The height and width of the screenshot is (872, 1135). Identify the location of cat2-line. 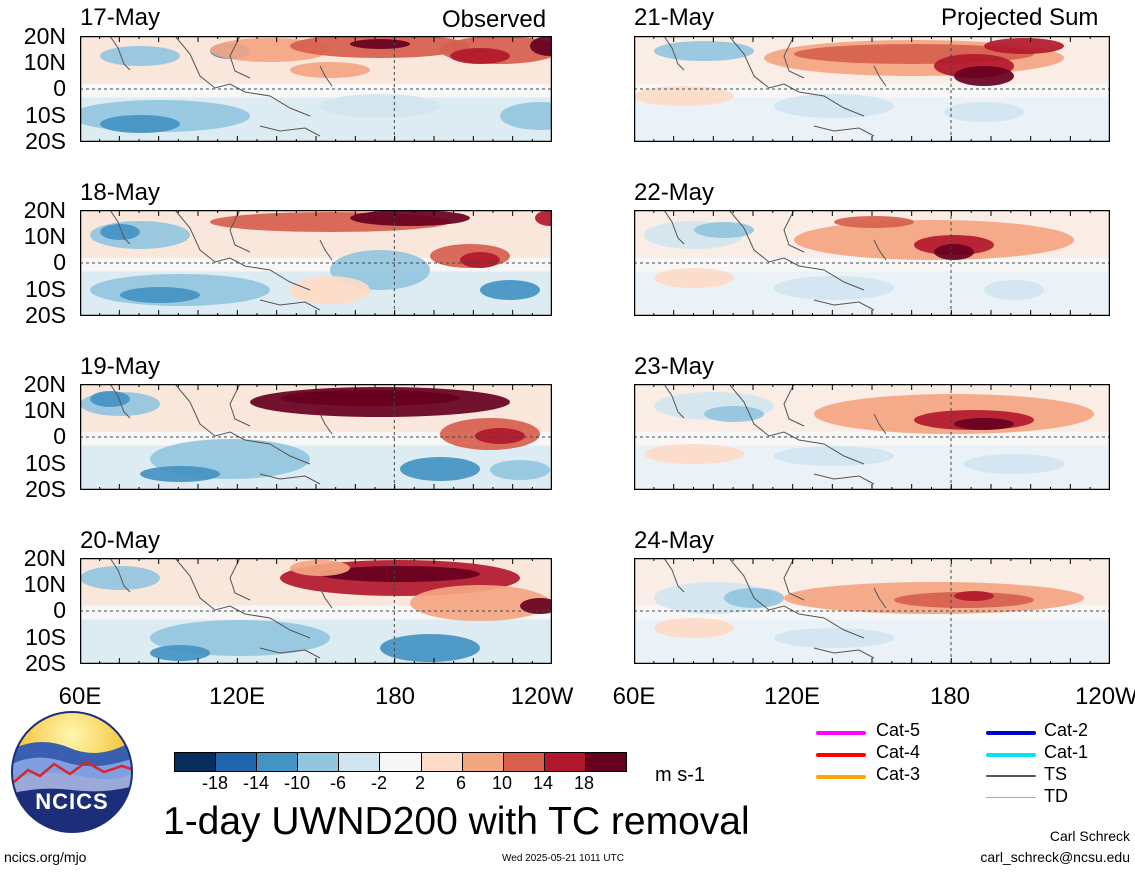
(1011, 733).